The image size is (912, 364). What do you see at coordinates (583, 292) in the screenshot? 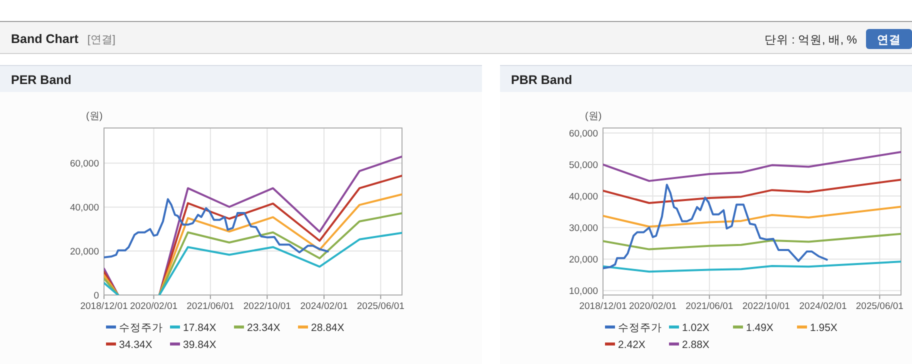
I see `y-tick-label: 10,000` at bounding box center [583, 292].